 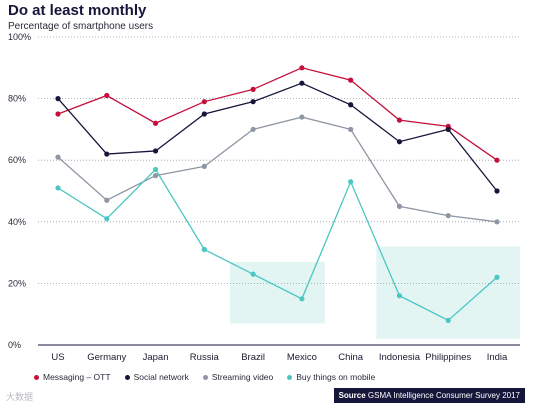 I want to click on x-tick-label: Philippines, so click(x=448, y=357).